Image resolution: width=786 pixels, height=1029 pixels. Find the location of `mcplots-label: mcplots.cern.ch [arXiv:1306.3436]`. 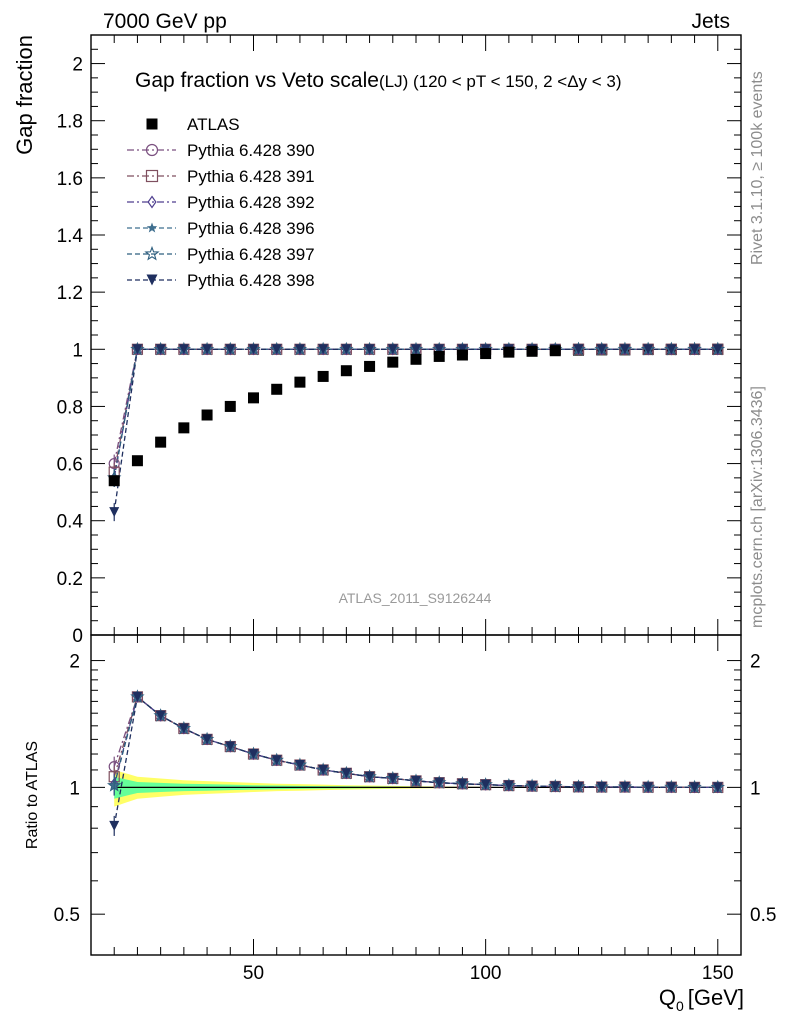

mcplots-label: mcplots.cern.ch [arXiv:1306.3436] is located at coordinates (757, 507).